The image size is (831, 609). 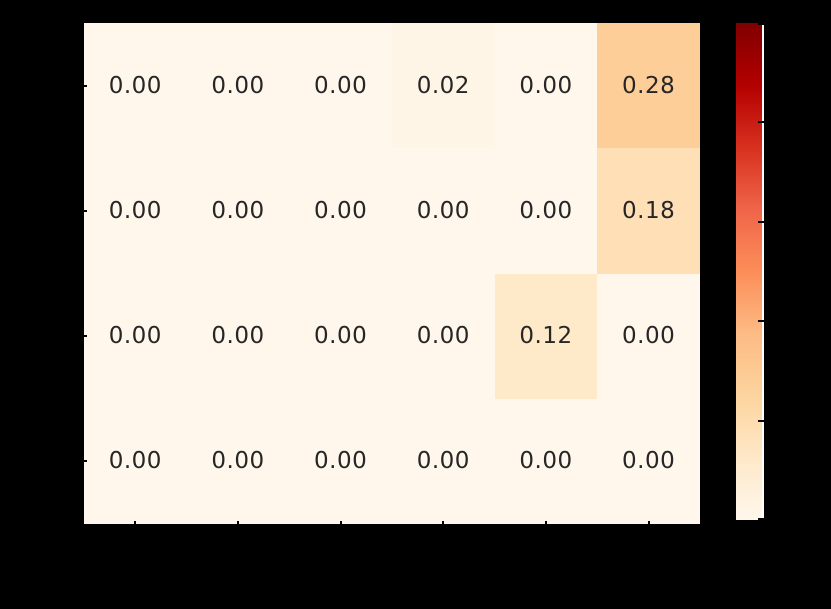 I want to click on heatmap-cell-label: 0.12, so click(x=546, y=336).